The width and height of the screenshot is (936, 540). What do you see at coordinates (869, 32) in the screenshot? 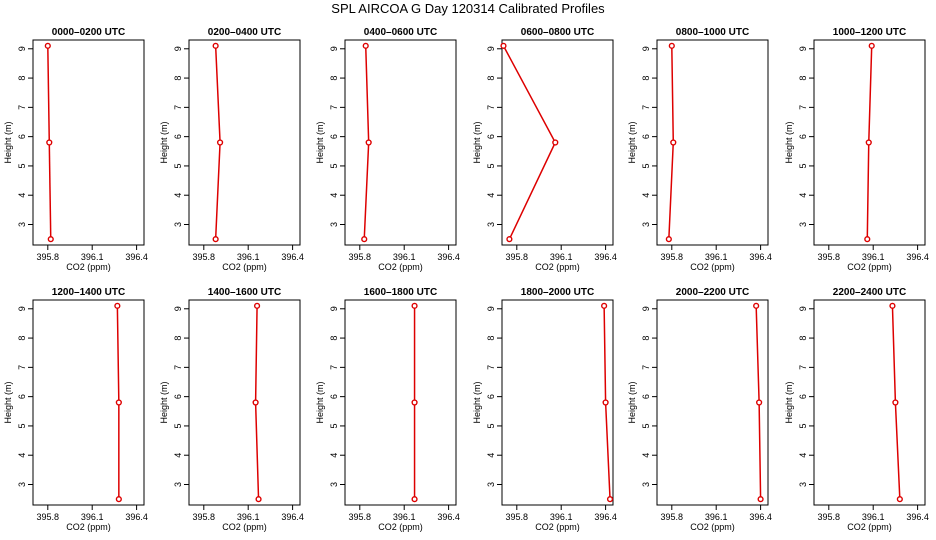
I see `panel-title: 1000–1200 UTC` at bounding box center [869, 32].